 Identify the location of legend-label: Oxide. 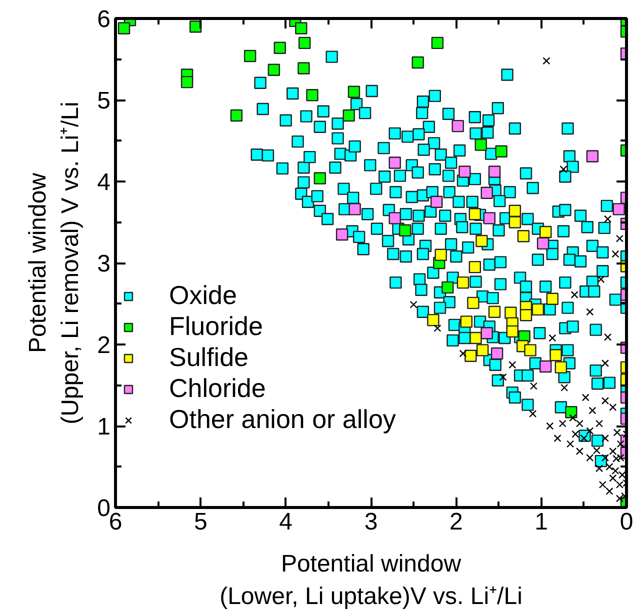
(203, 295).